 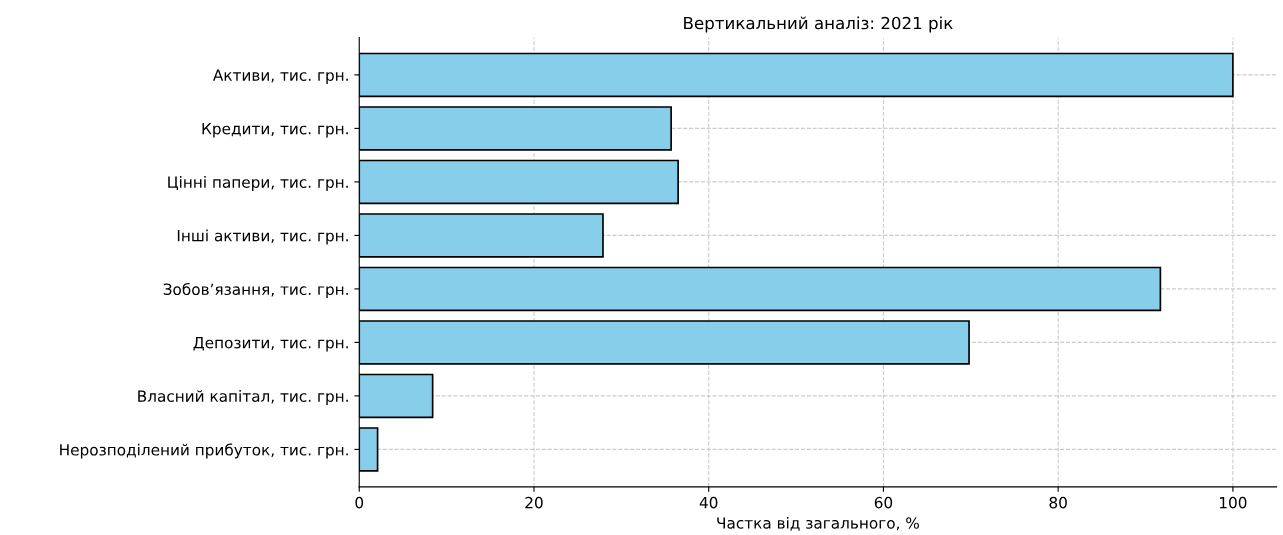 I want to click on y-tick-label: Інші активи, тис. грн., so click(x=262, y=237).